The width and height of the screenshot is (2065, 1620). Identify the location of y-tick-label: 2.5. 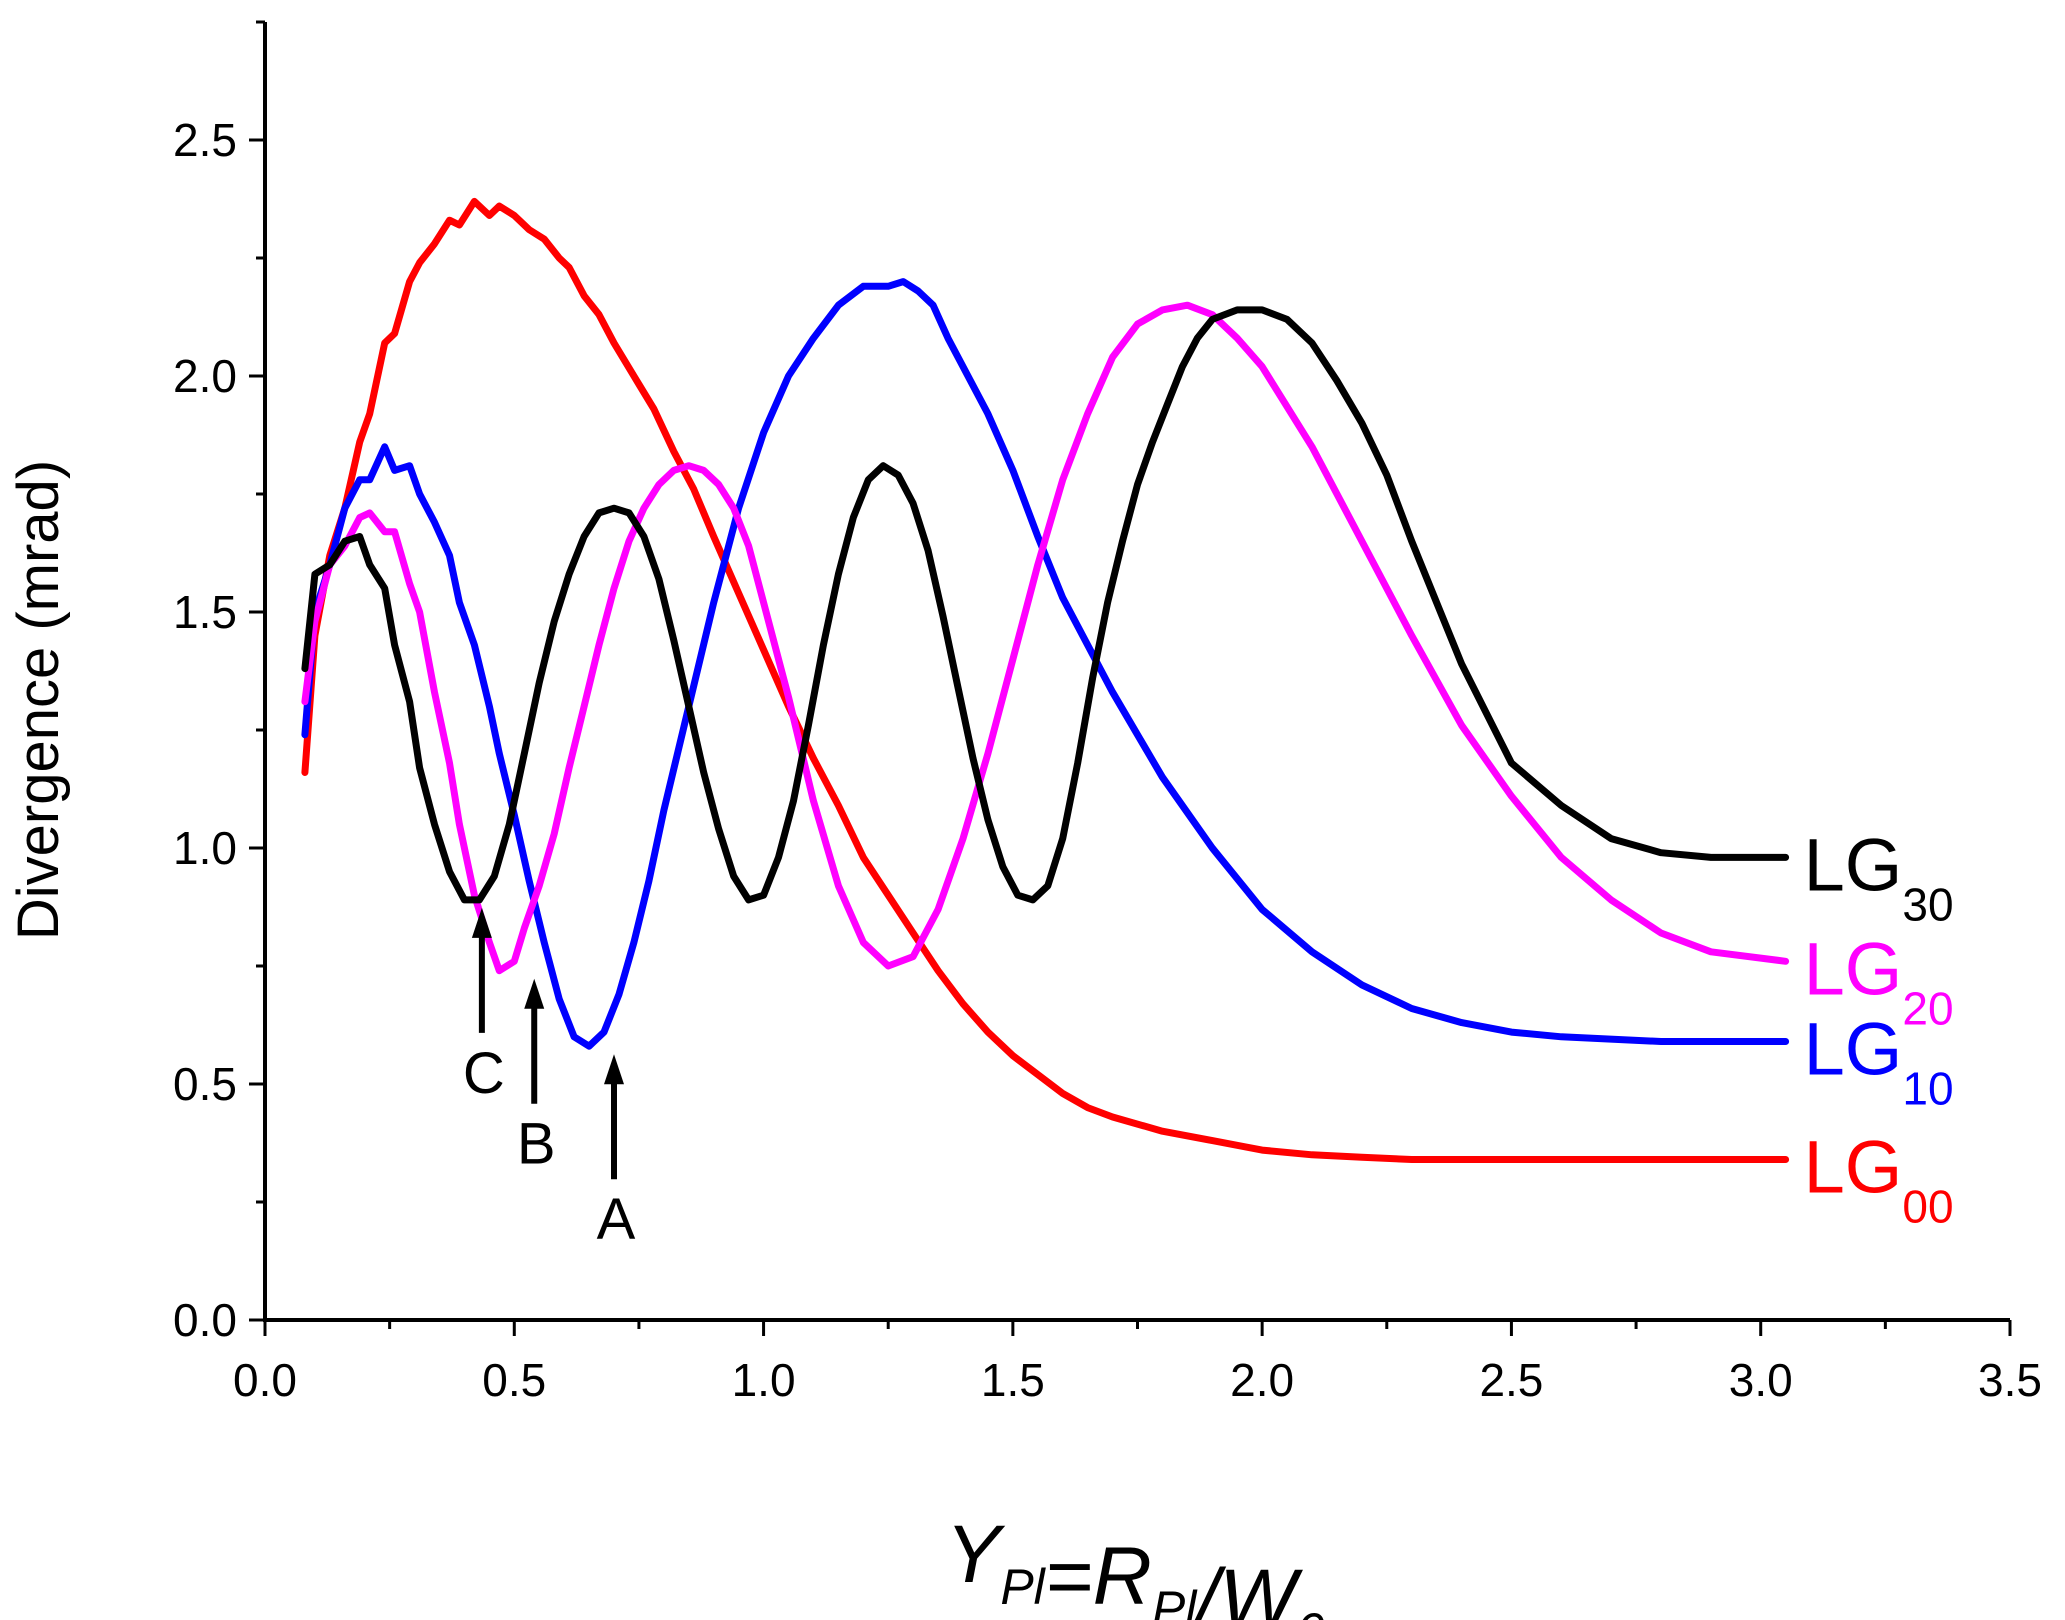
(205, 140).